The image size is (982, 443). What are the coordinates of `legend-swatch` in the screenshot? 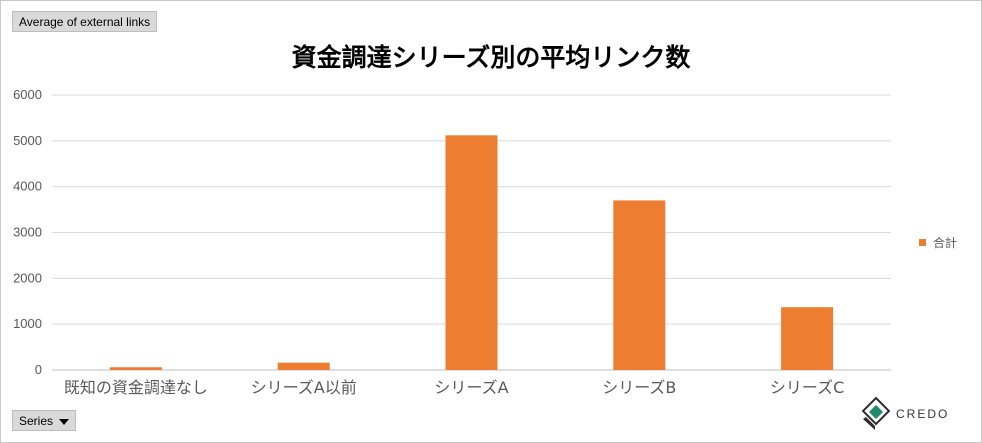 It's located at (922, 242).